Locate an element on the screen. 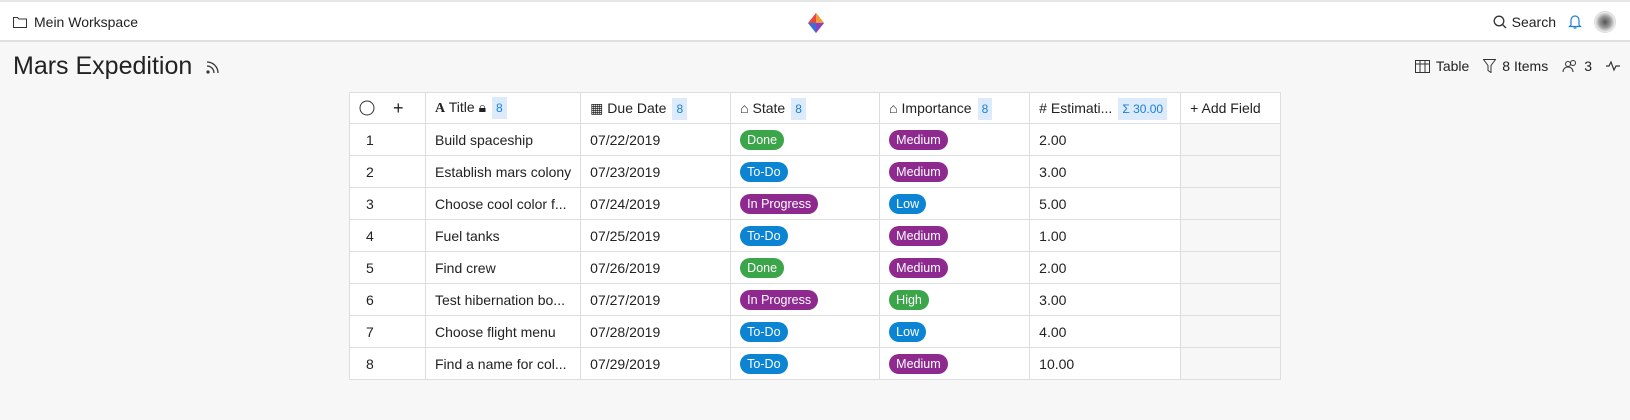 The image size is (1630, 420). estimation-cell: 4.00 is located at coordinates (1105, 331).